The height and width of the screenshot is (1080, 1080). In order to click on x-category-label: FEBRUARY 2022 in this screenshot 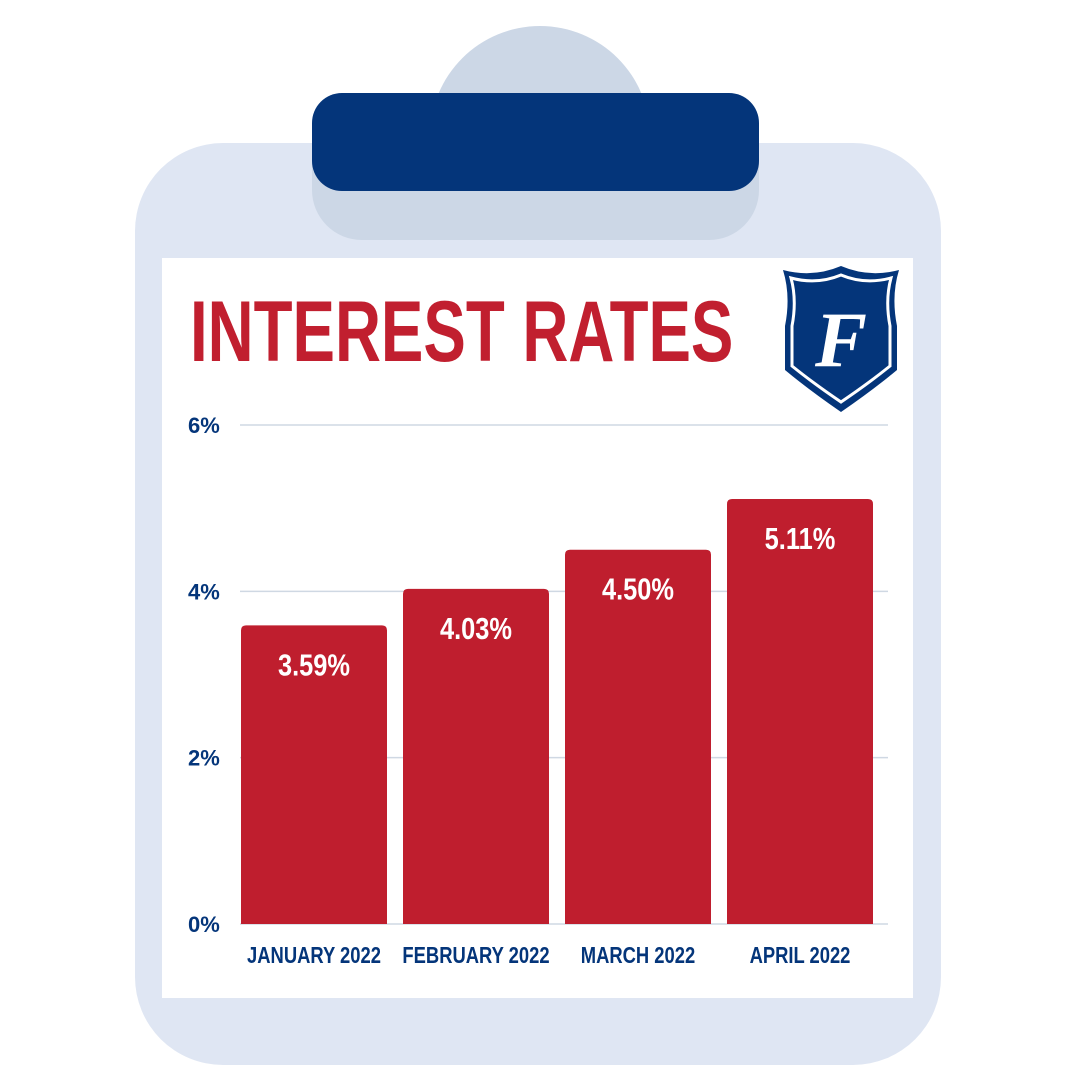, I will do `click(475, 955)`.